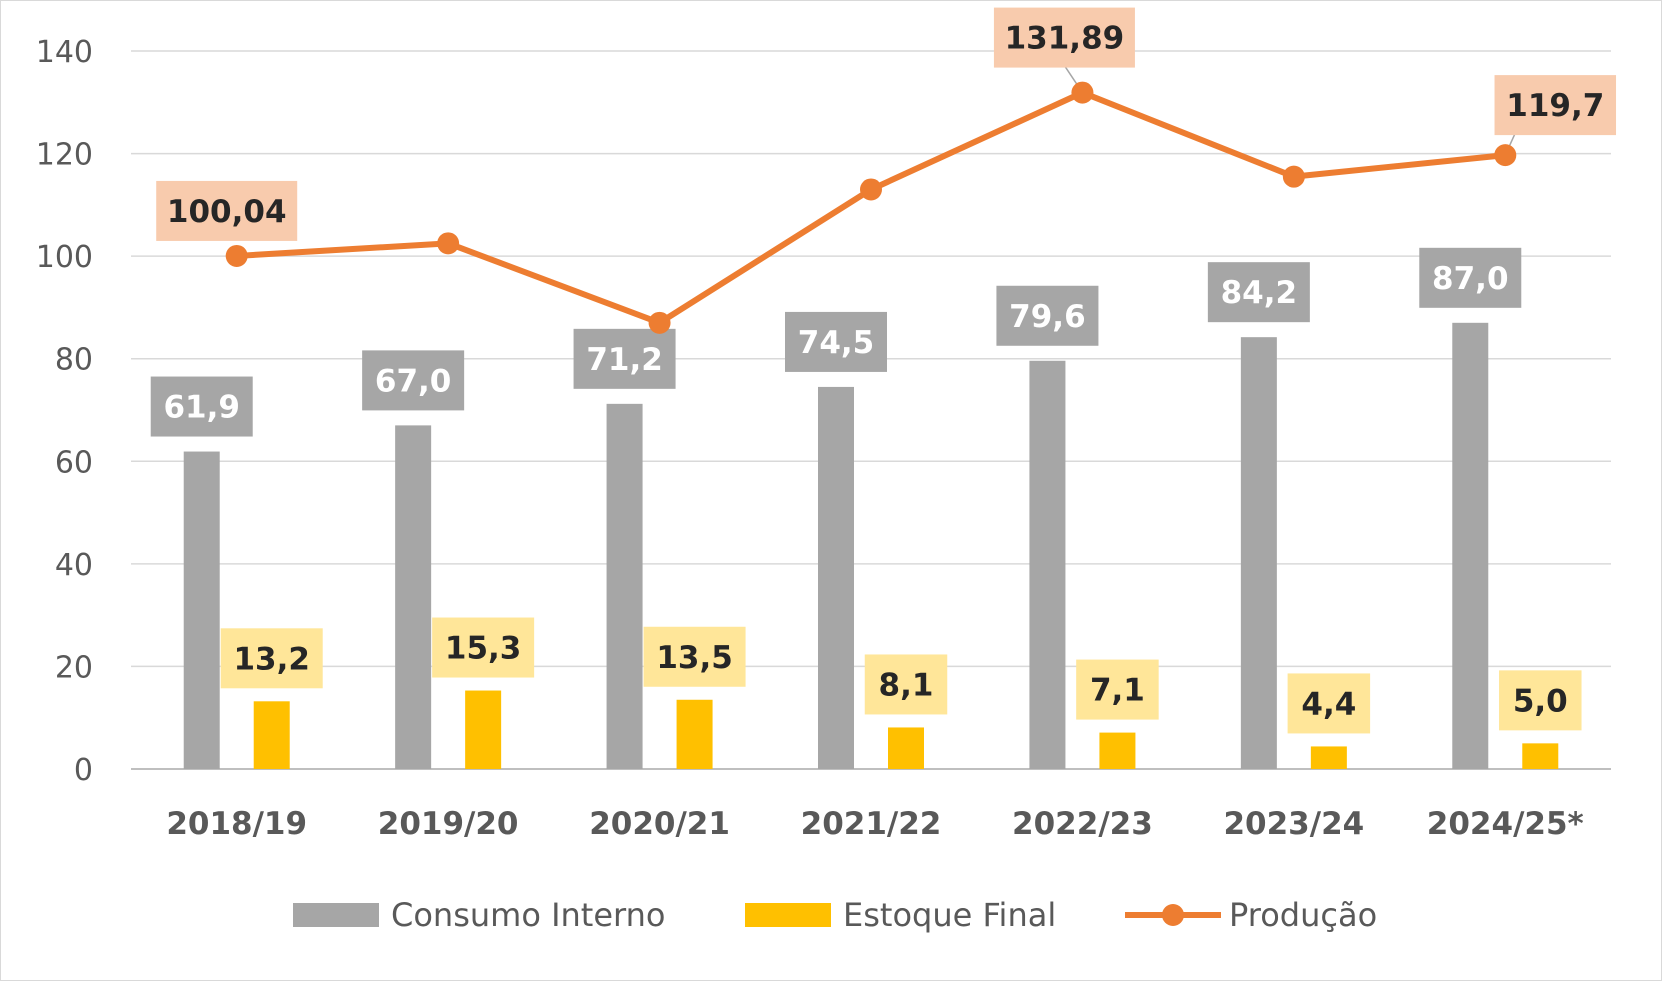 The image size is (1662, 982). I want to click on data-label-producao: 100,04, so click(227, 212).